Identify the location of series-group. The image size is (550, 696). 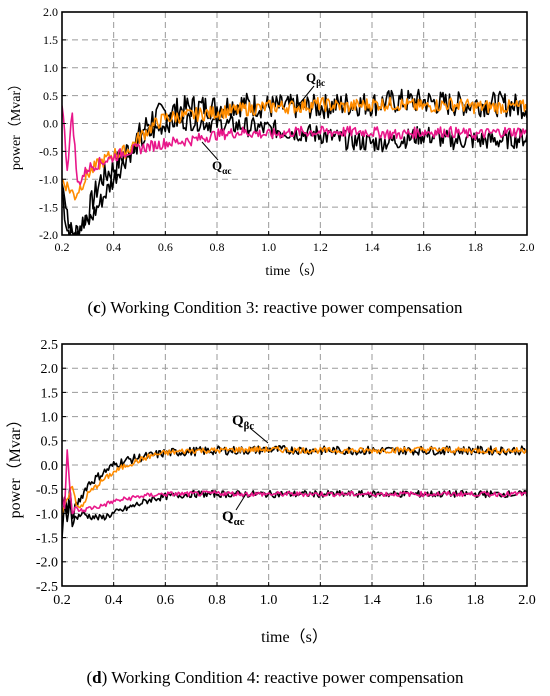
(294, 491).